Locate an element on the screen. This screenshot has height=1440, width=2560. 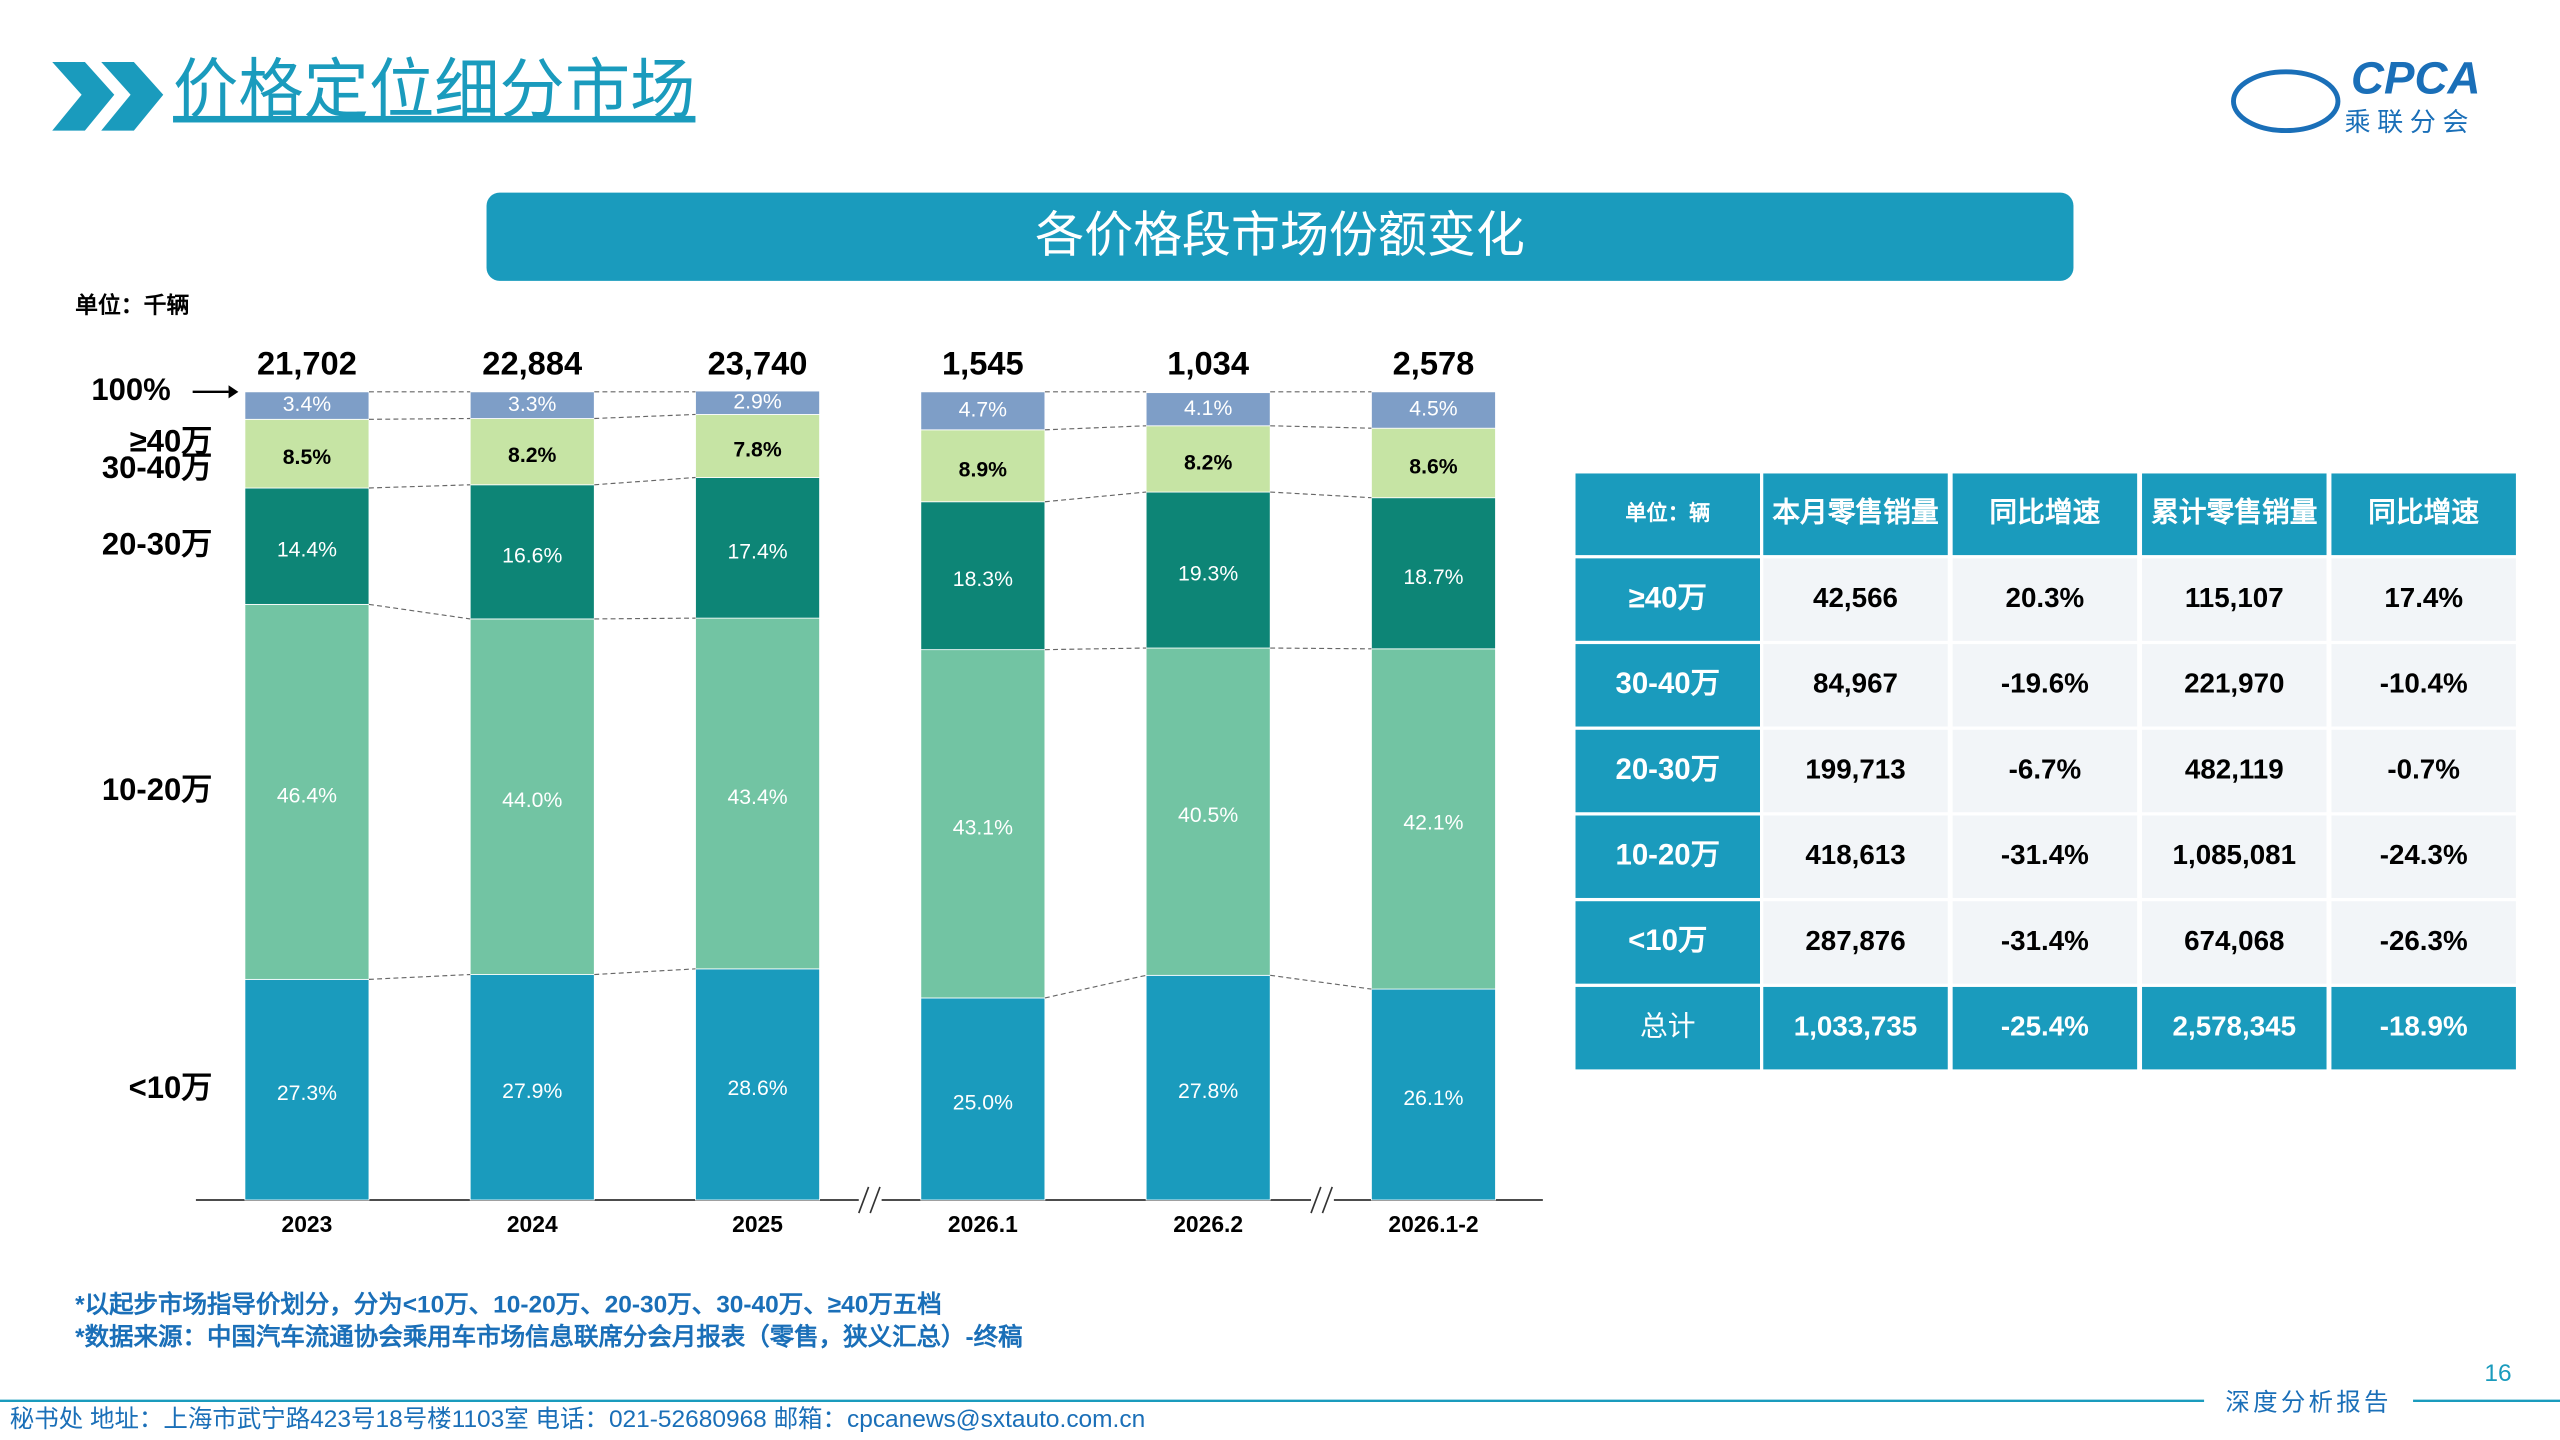
cell-text: 总计 is located at coordinates (1668, 1025).